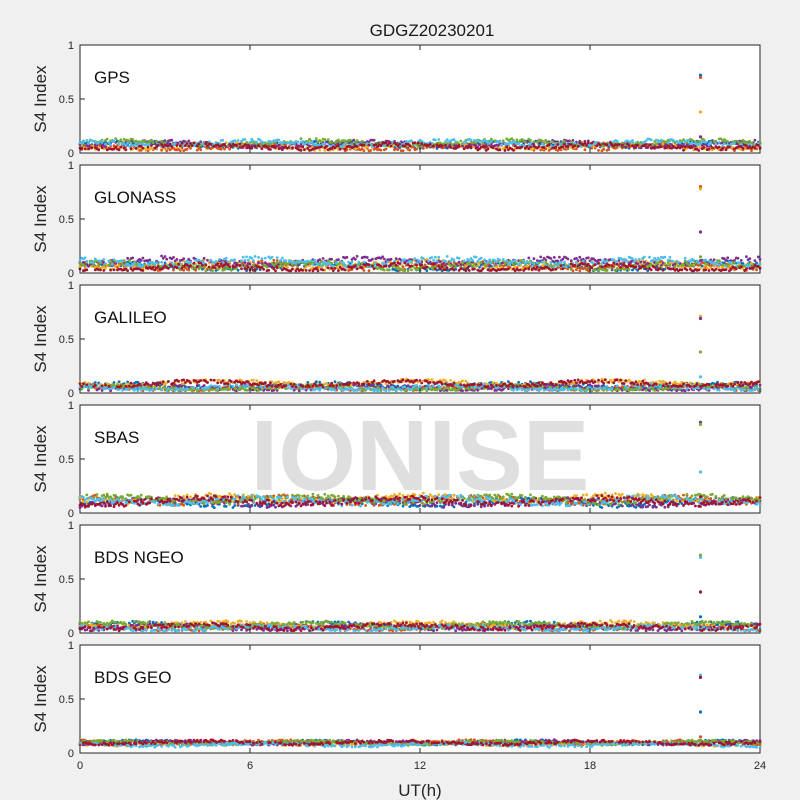 The width and height of the screenshot is (800, 800). What do you see at coordinates (700, 232) in the screenshot?
I see `spike-point` at bounding box center [700, 232].